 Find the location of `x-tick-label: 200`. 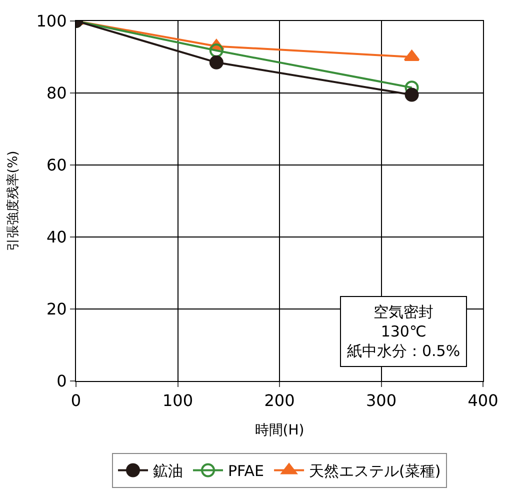

x-tick-label: 200 is located at coordinates (279, 400).